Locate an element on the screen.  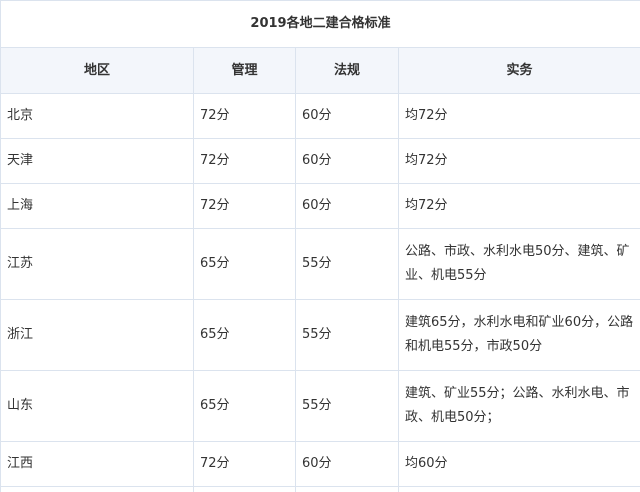
table-cell: 江西 is located at coordinates (97, 464).